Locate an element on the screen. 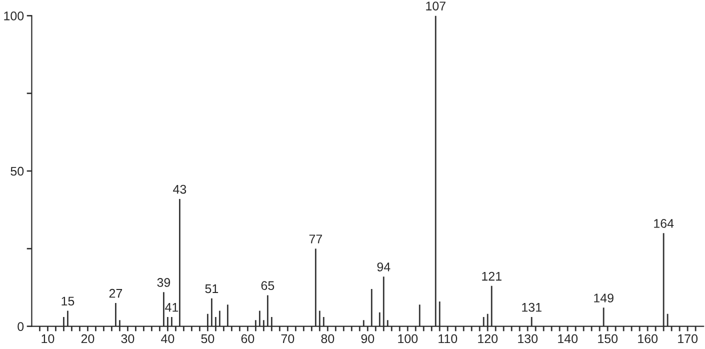 The image size is (705, 349). annotation: 51 is located at coordinates (211, 289).